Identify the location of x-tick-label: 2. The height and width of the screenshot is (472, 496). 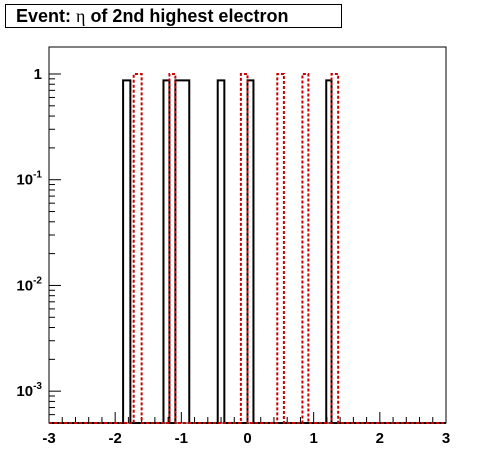
(380, 438).